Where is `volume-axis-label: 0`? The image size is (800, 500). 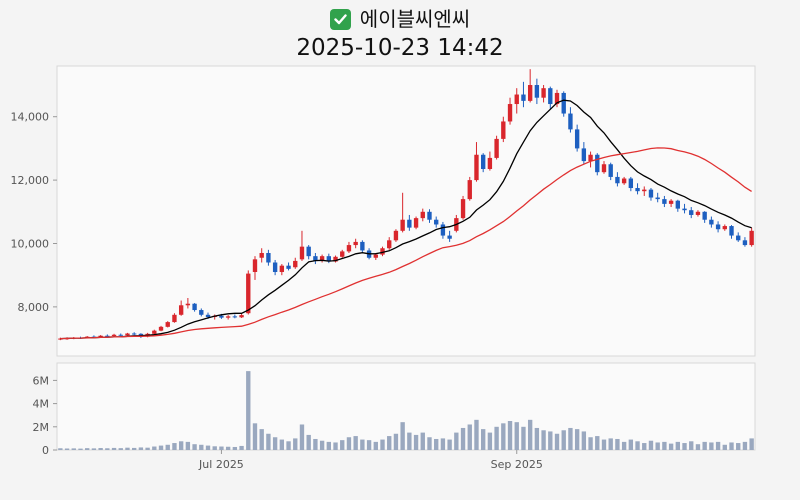
volume-axis-label: 0 is located at coordinates (45, 450).